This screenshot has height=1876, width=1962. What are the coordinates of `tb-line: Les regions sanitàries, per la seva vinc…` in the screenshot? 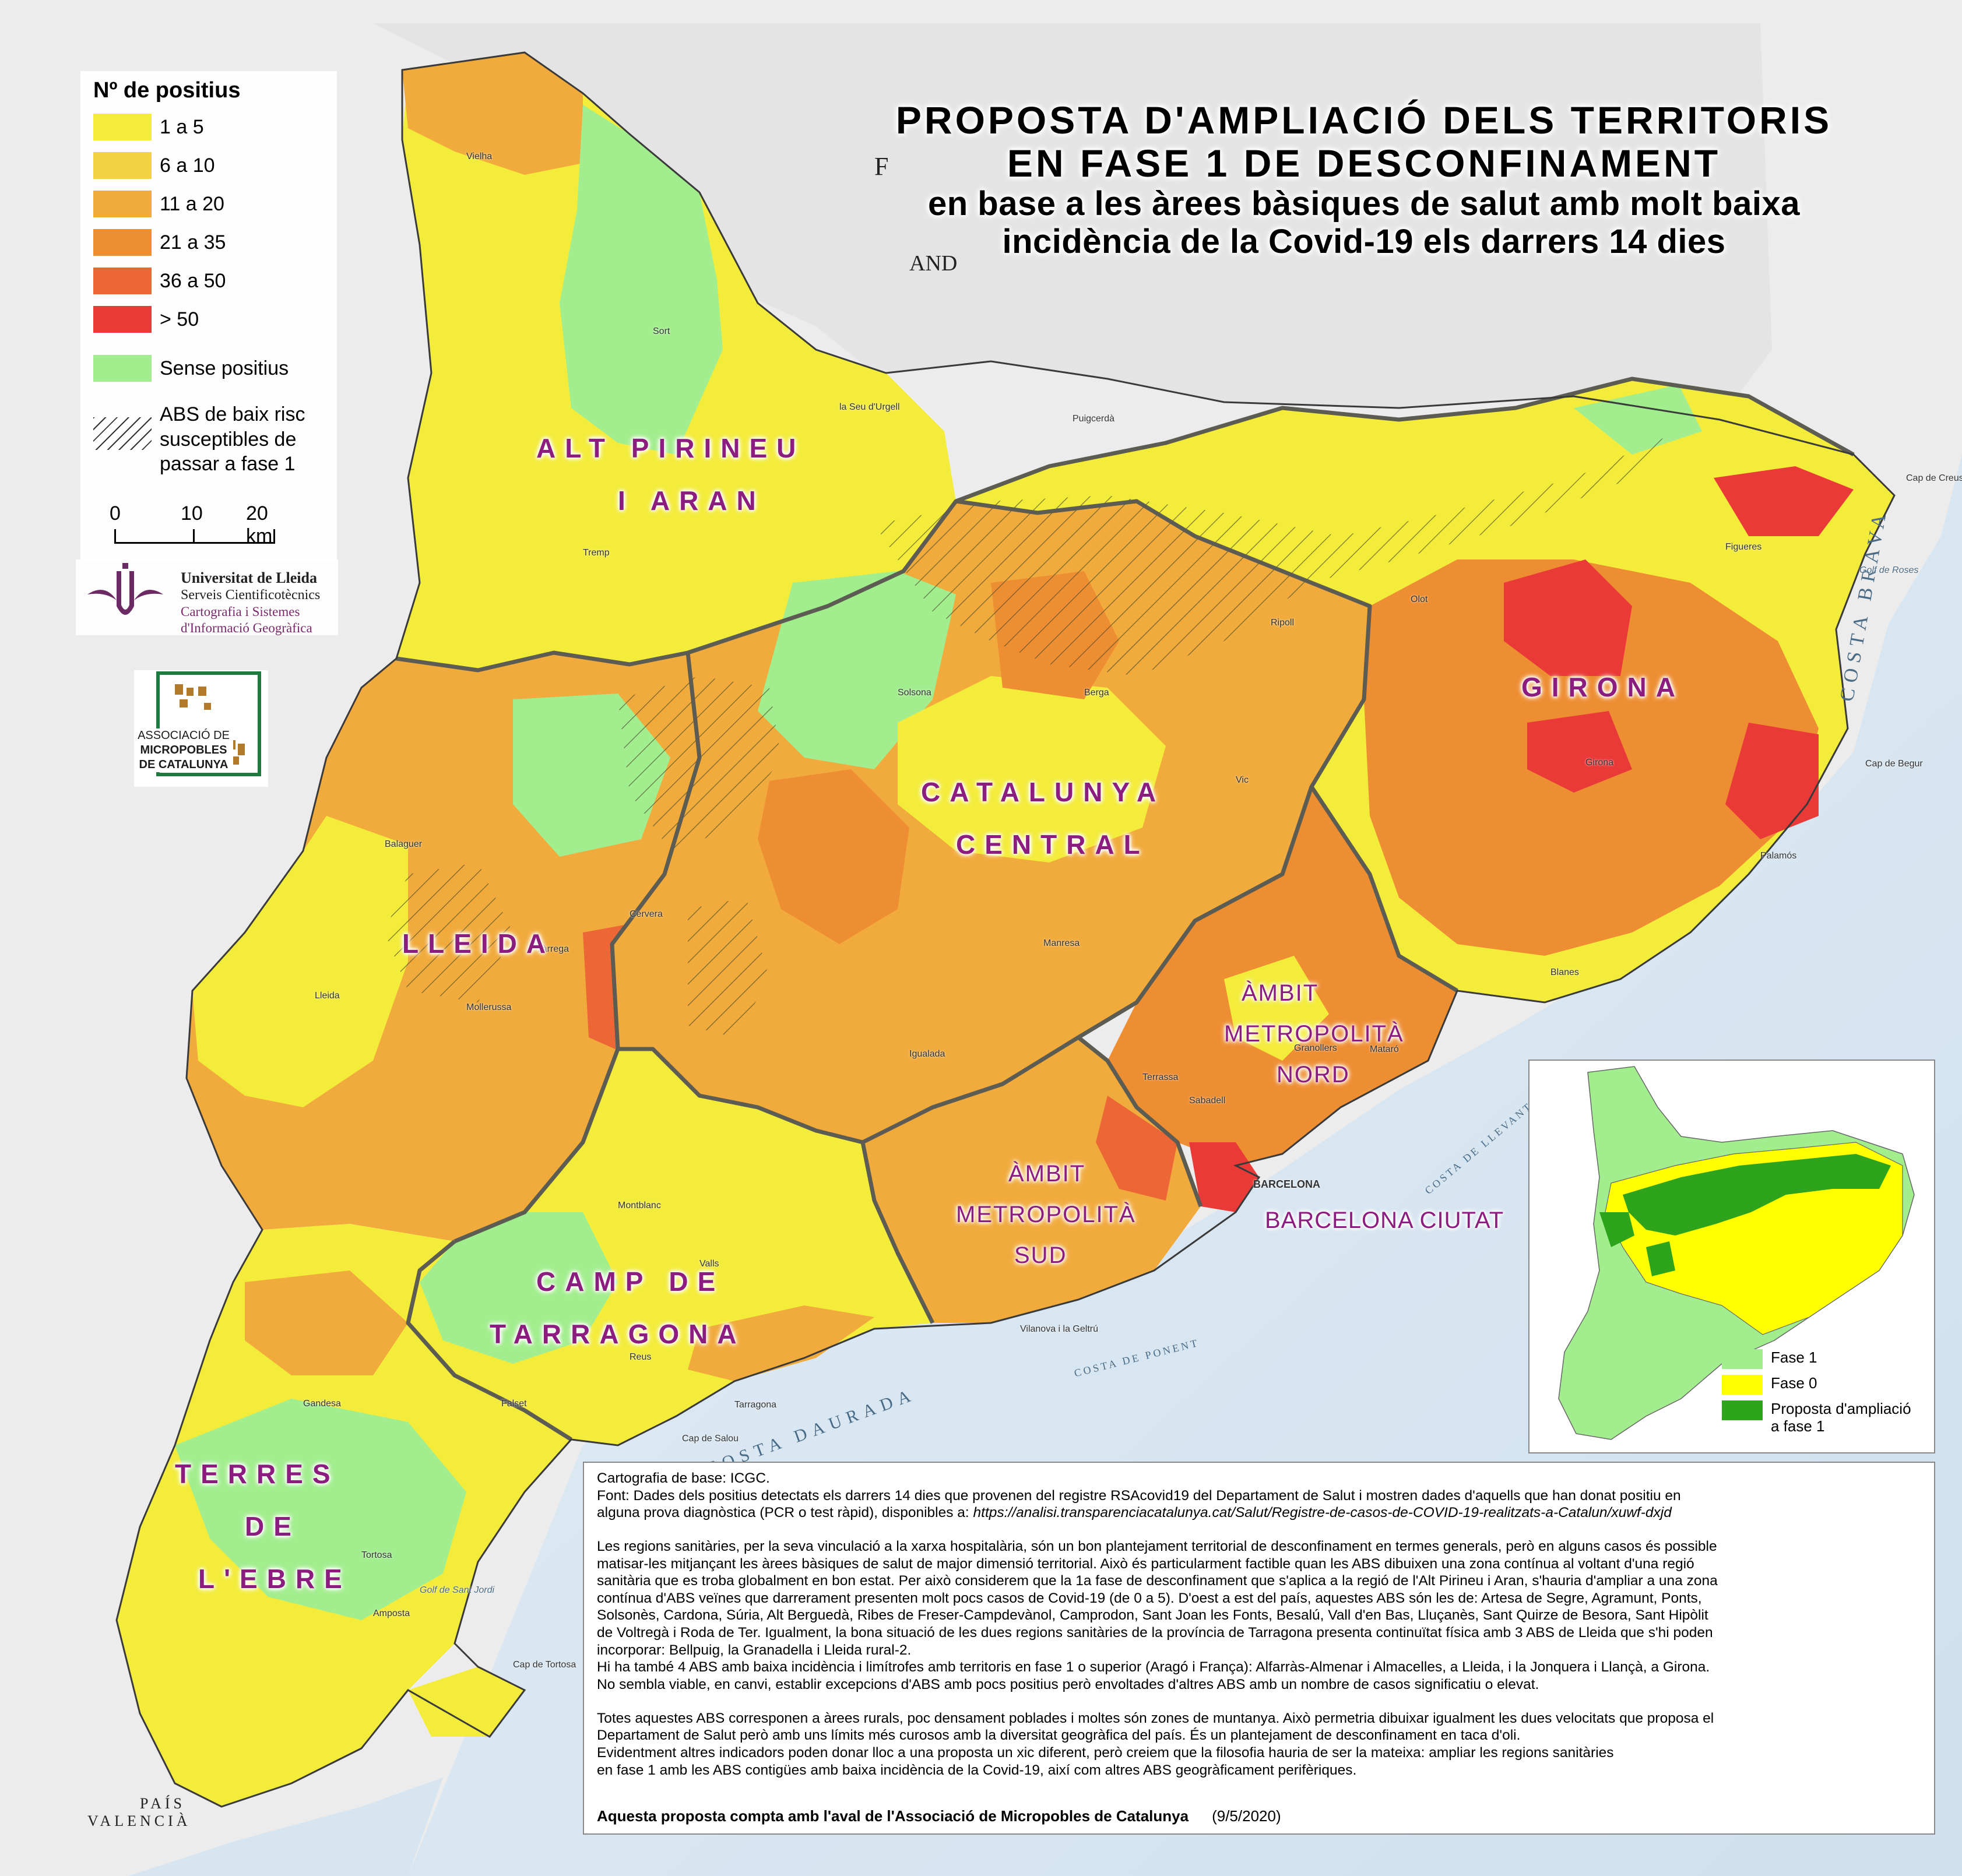 It's located at (1157, 1546).